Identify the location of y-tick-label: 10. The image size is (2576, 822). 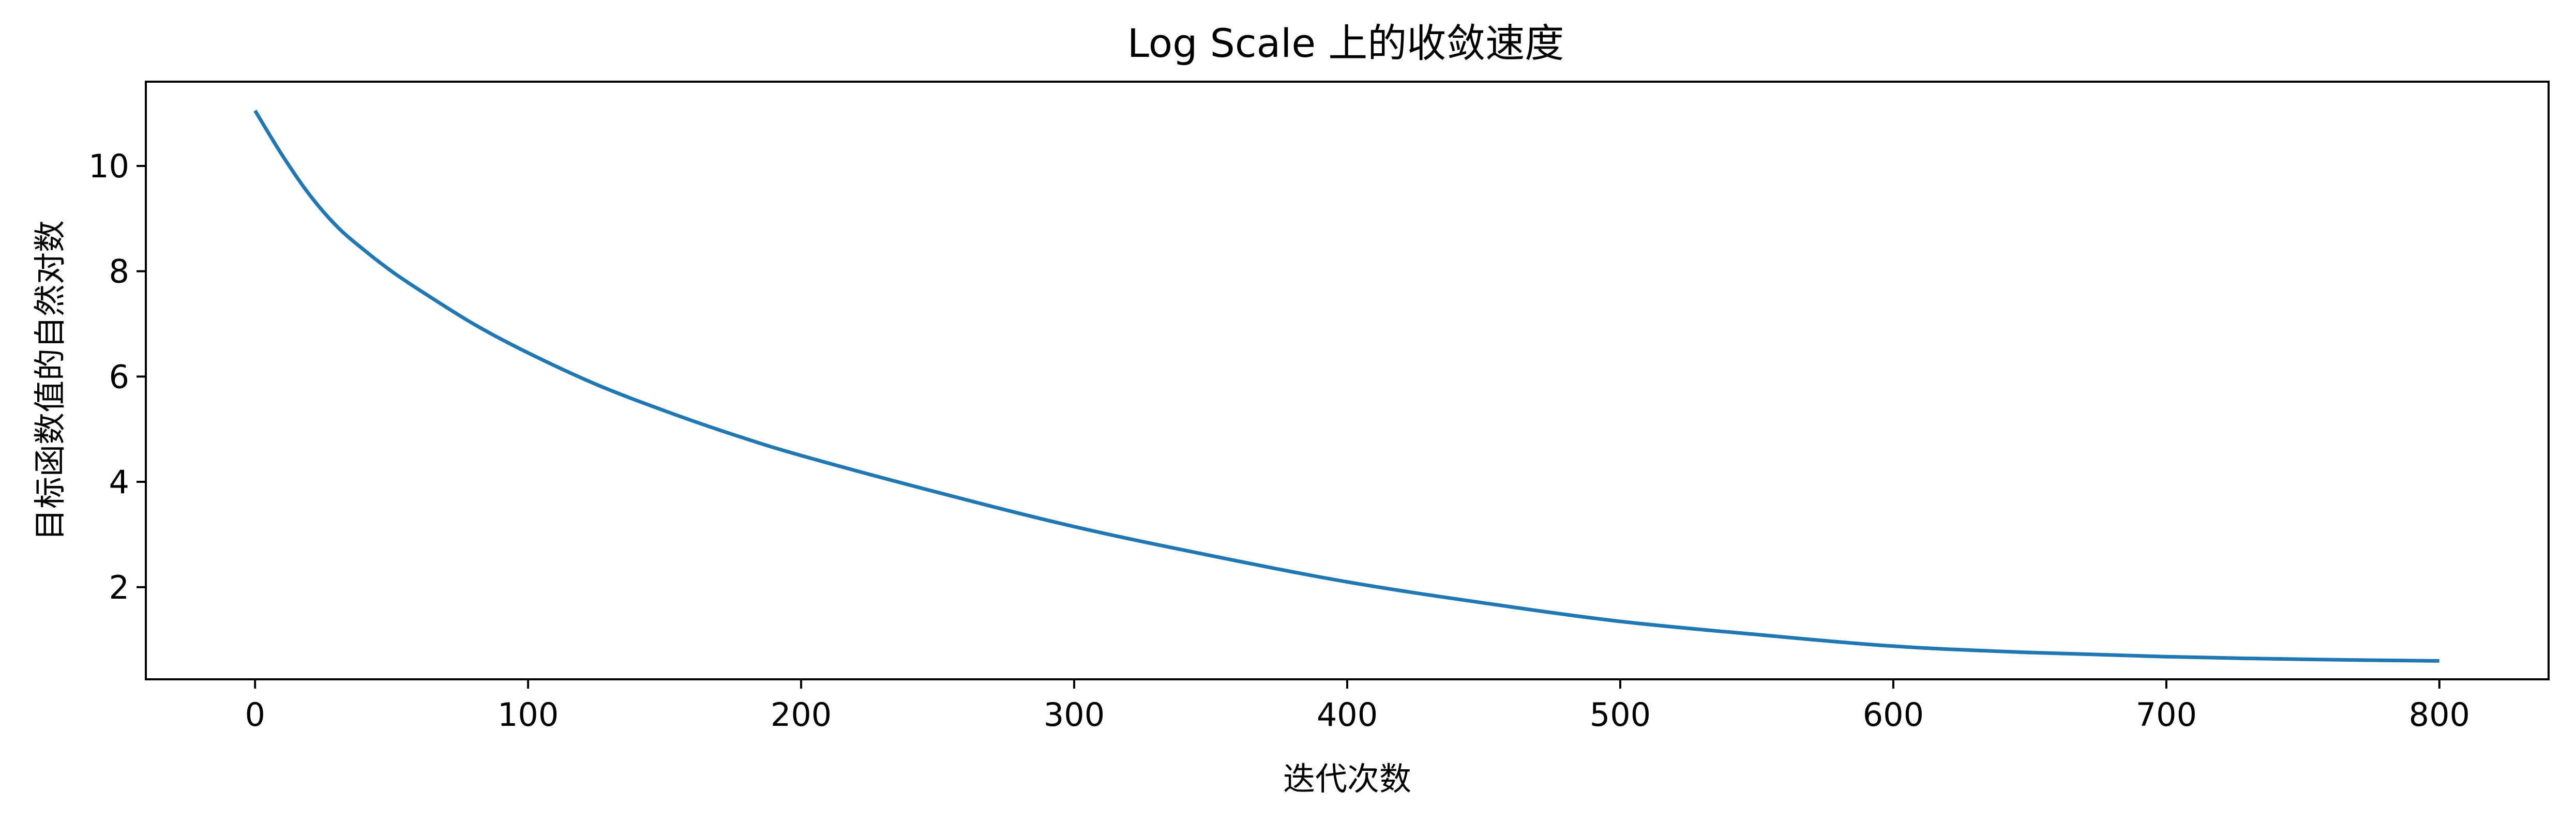
(108, 166).